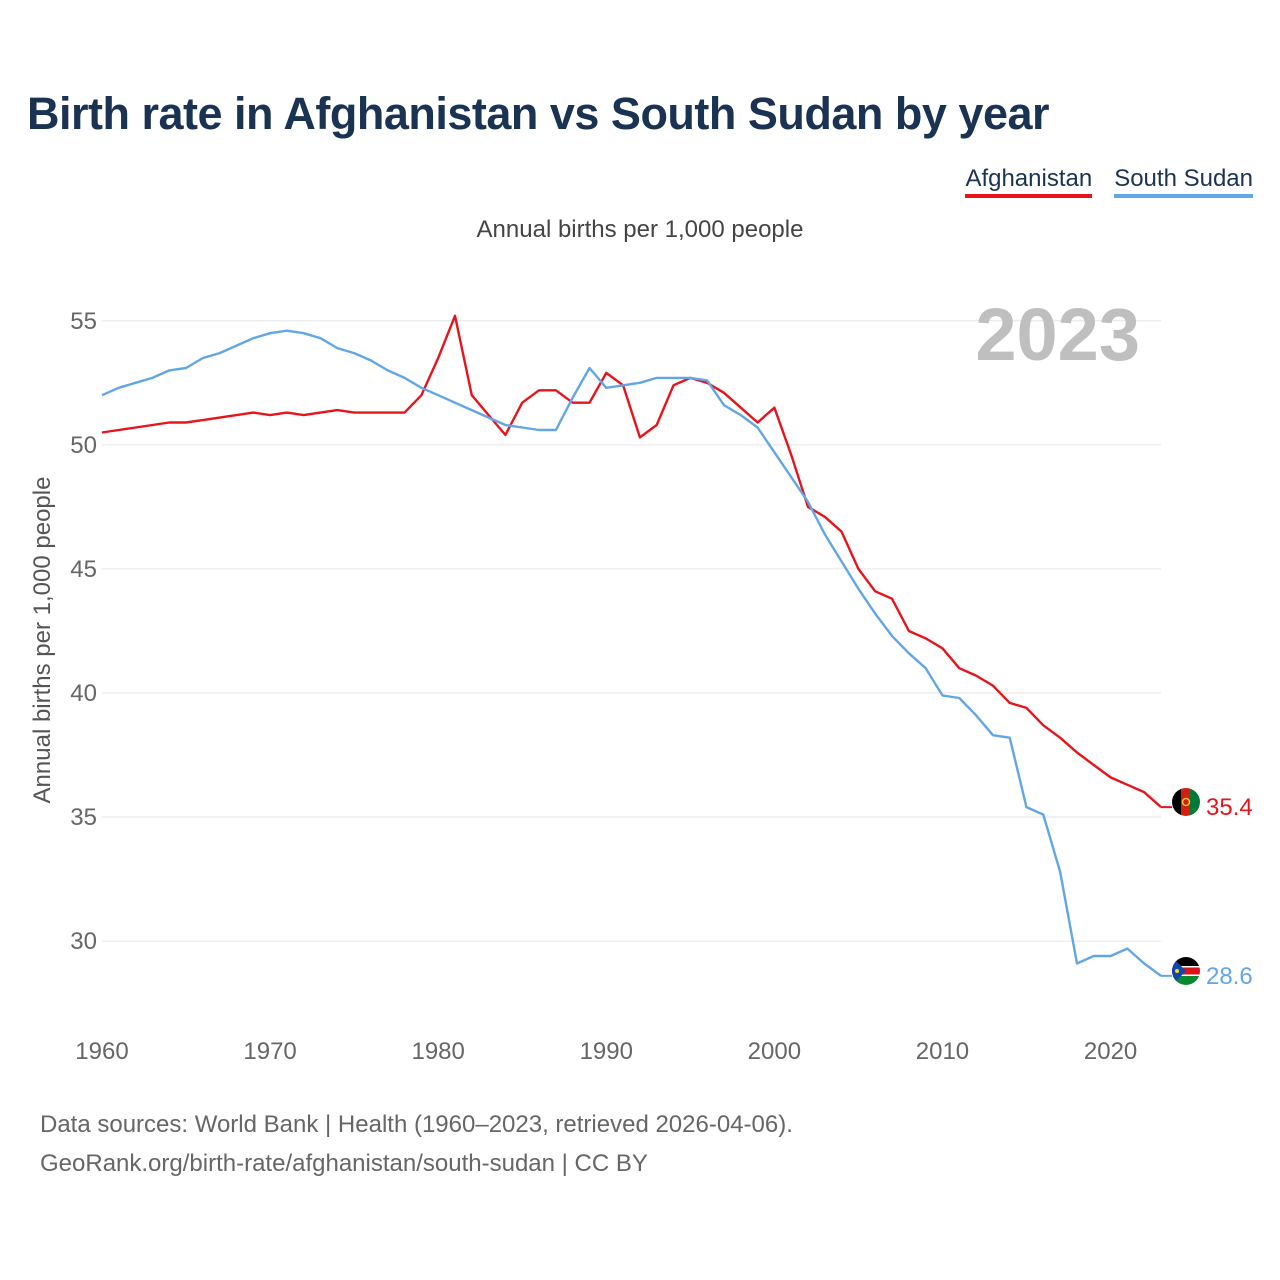  I want to click on y-tick-label: 40, so click(83, 693).